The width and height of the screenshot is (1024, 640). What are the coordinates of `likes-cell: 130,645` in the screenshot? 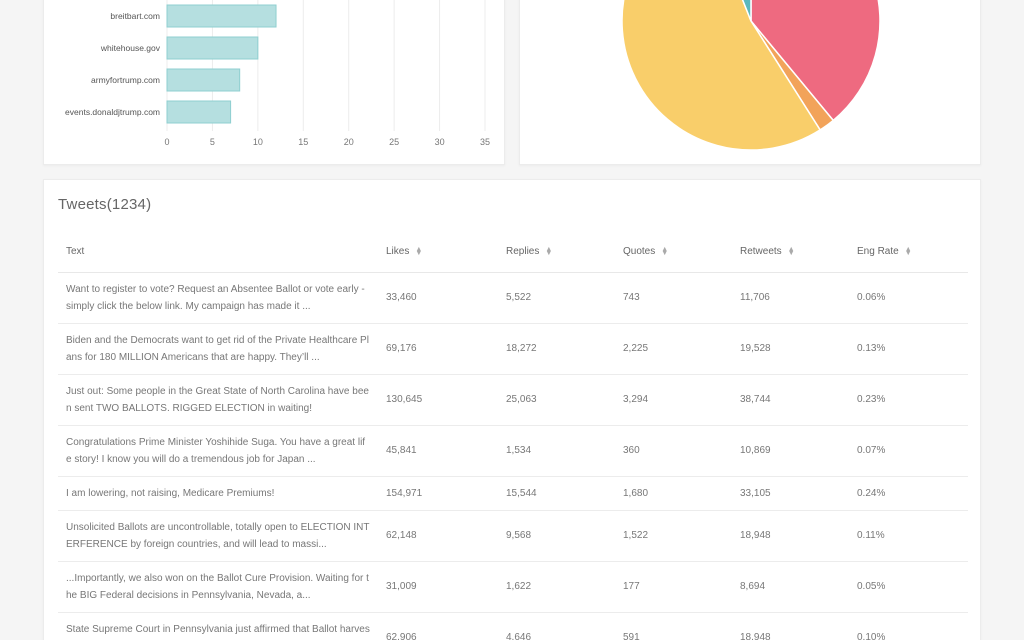 It's located at (438, 400).